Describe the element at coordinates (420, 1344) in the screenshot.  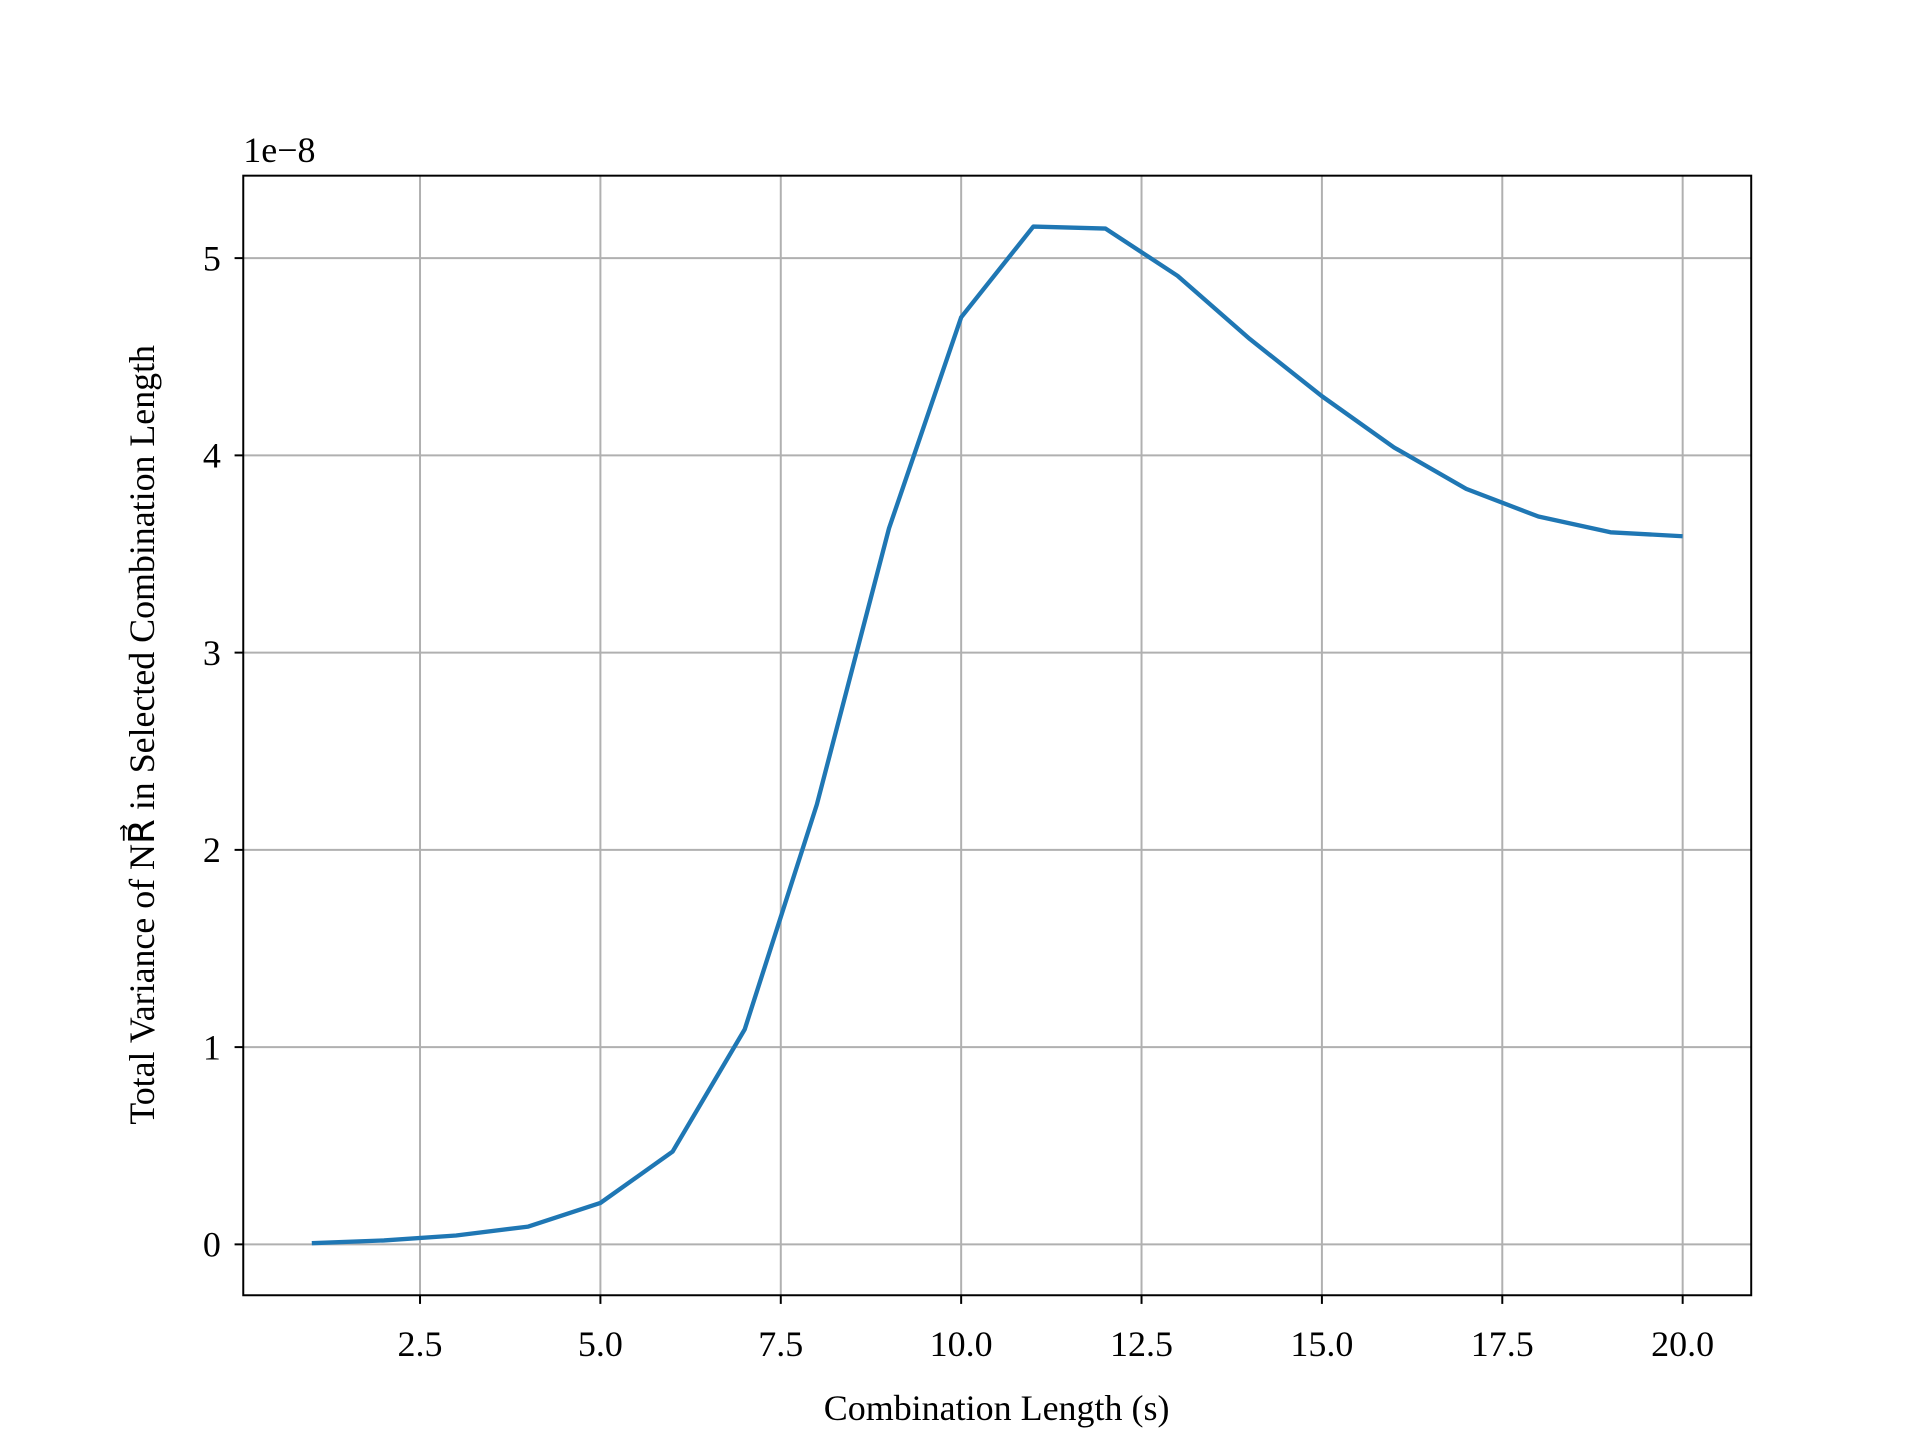
I see `x-tick-label: 2.5` at that location.